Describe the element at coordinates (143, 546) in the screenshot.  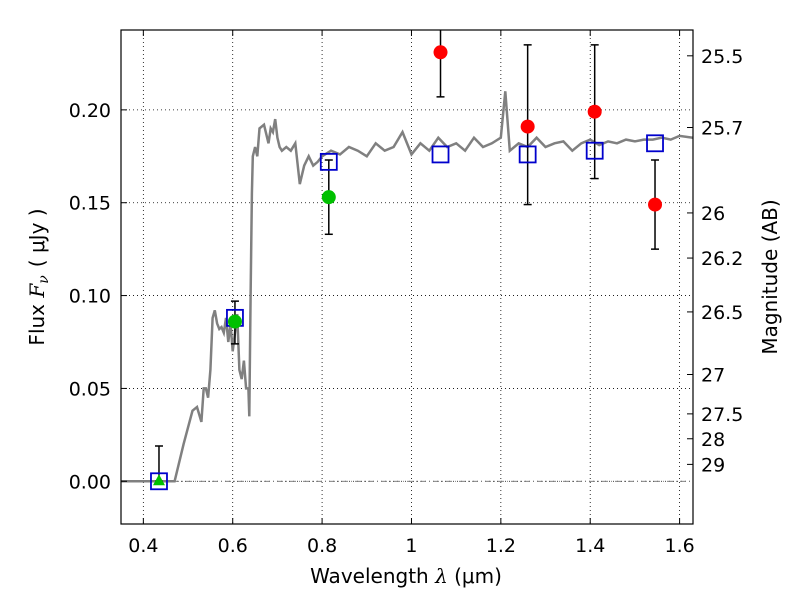
I see `x-tick-label: 0.4` at that location.